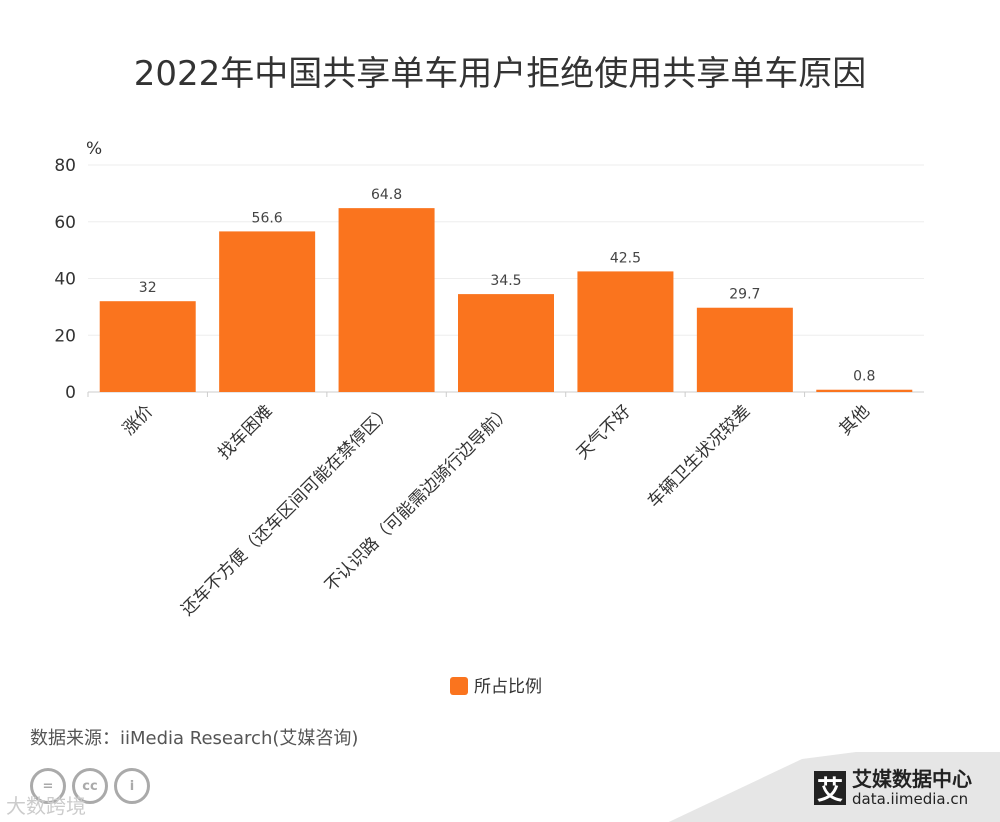 This screenshot has height=822, width=1000. Describe the element at coordinates (505, 281) in the screenshot. I see `data-label: 34.5` at that location.